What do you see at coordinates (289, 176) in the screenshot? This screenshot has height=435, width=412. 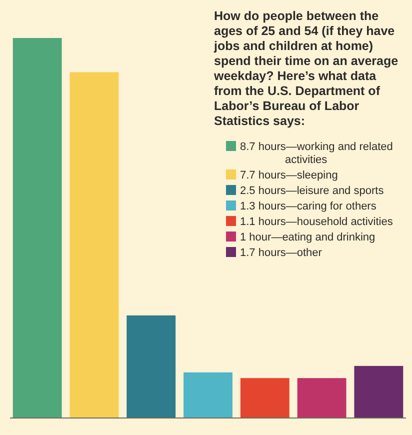 I see `legend-label: 7.7 hours—sleeping` at bounding box center [289, 176].